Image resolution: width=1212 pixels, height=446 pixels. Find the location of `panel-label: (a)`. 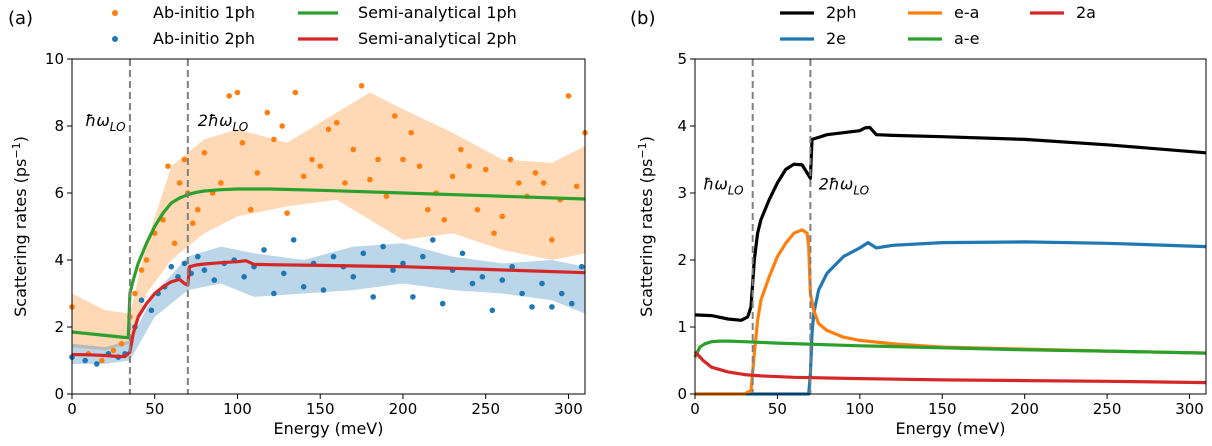

panel-label: (a) is located at coordinates (20, 18).